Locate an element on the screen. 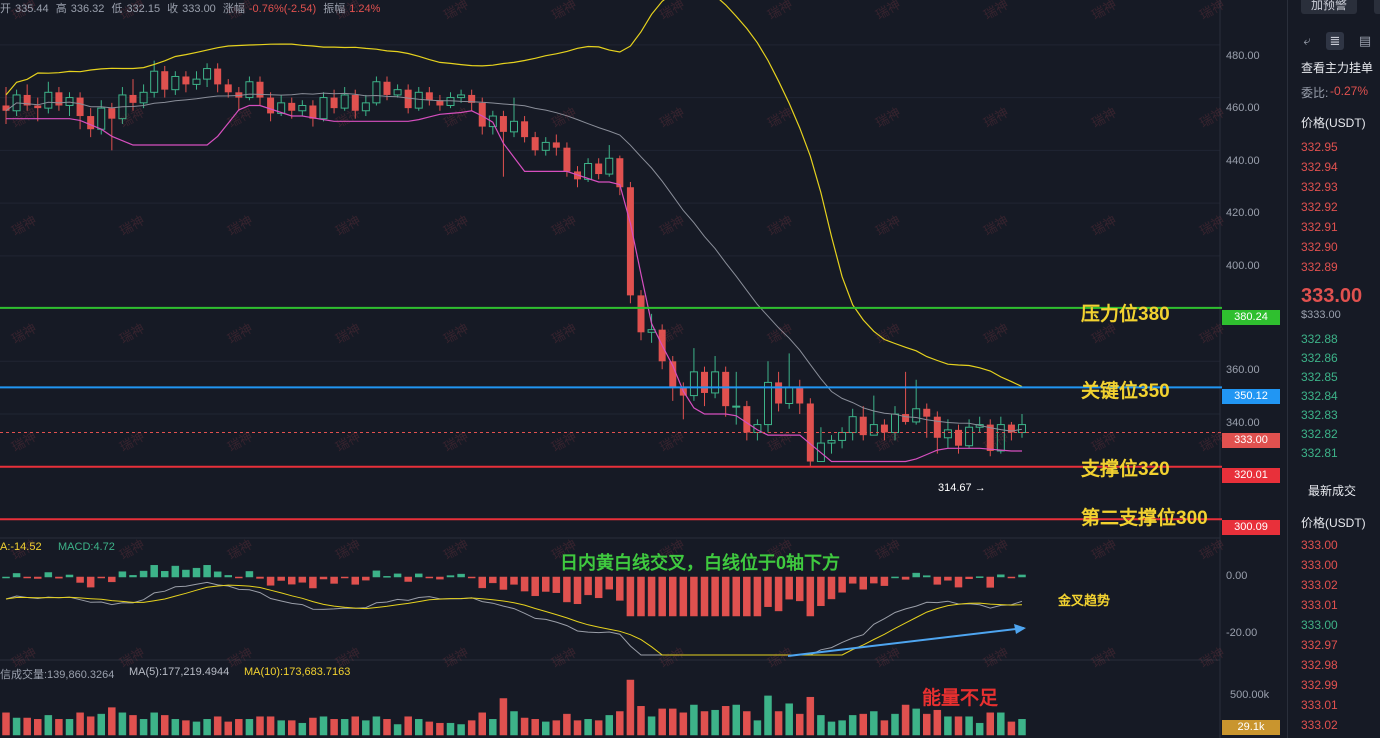 Image resolution: width=1380 pixels, height=738 pixels. bid-row: 332.88 is located at coordinates (1319, 339).